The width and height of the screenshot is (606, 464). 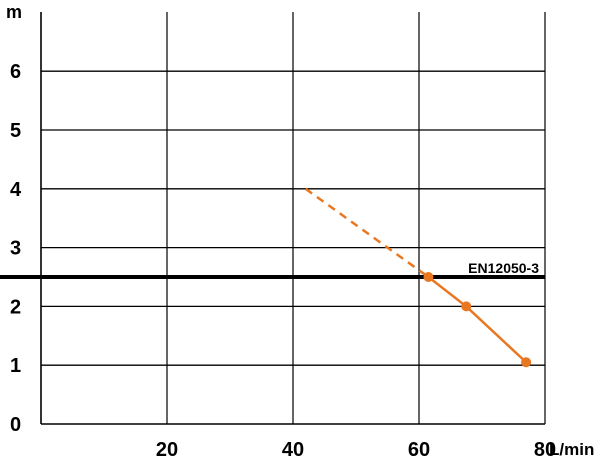 I want to click on x-tick-label: 40, so click(x=293, y=450).